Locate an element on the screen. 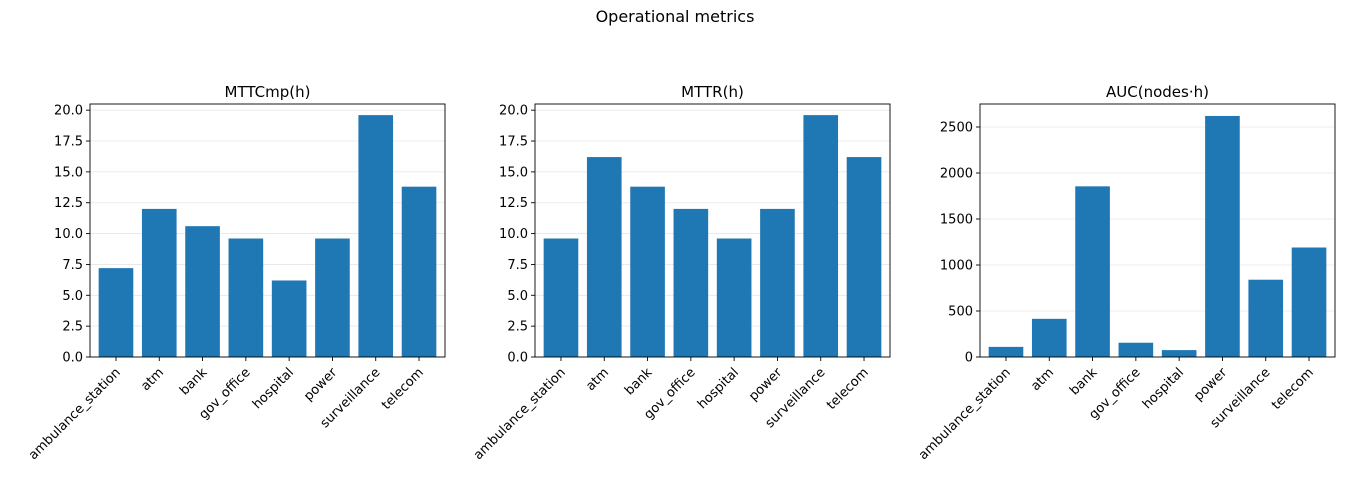  y-tick-label: 2500 is located at coordinates (956, 128).